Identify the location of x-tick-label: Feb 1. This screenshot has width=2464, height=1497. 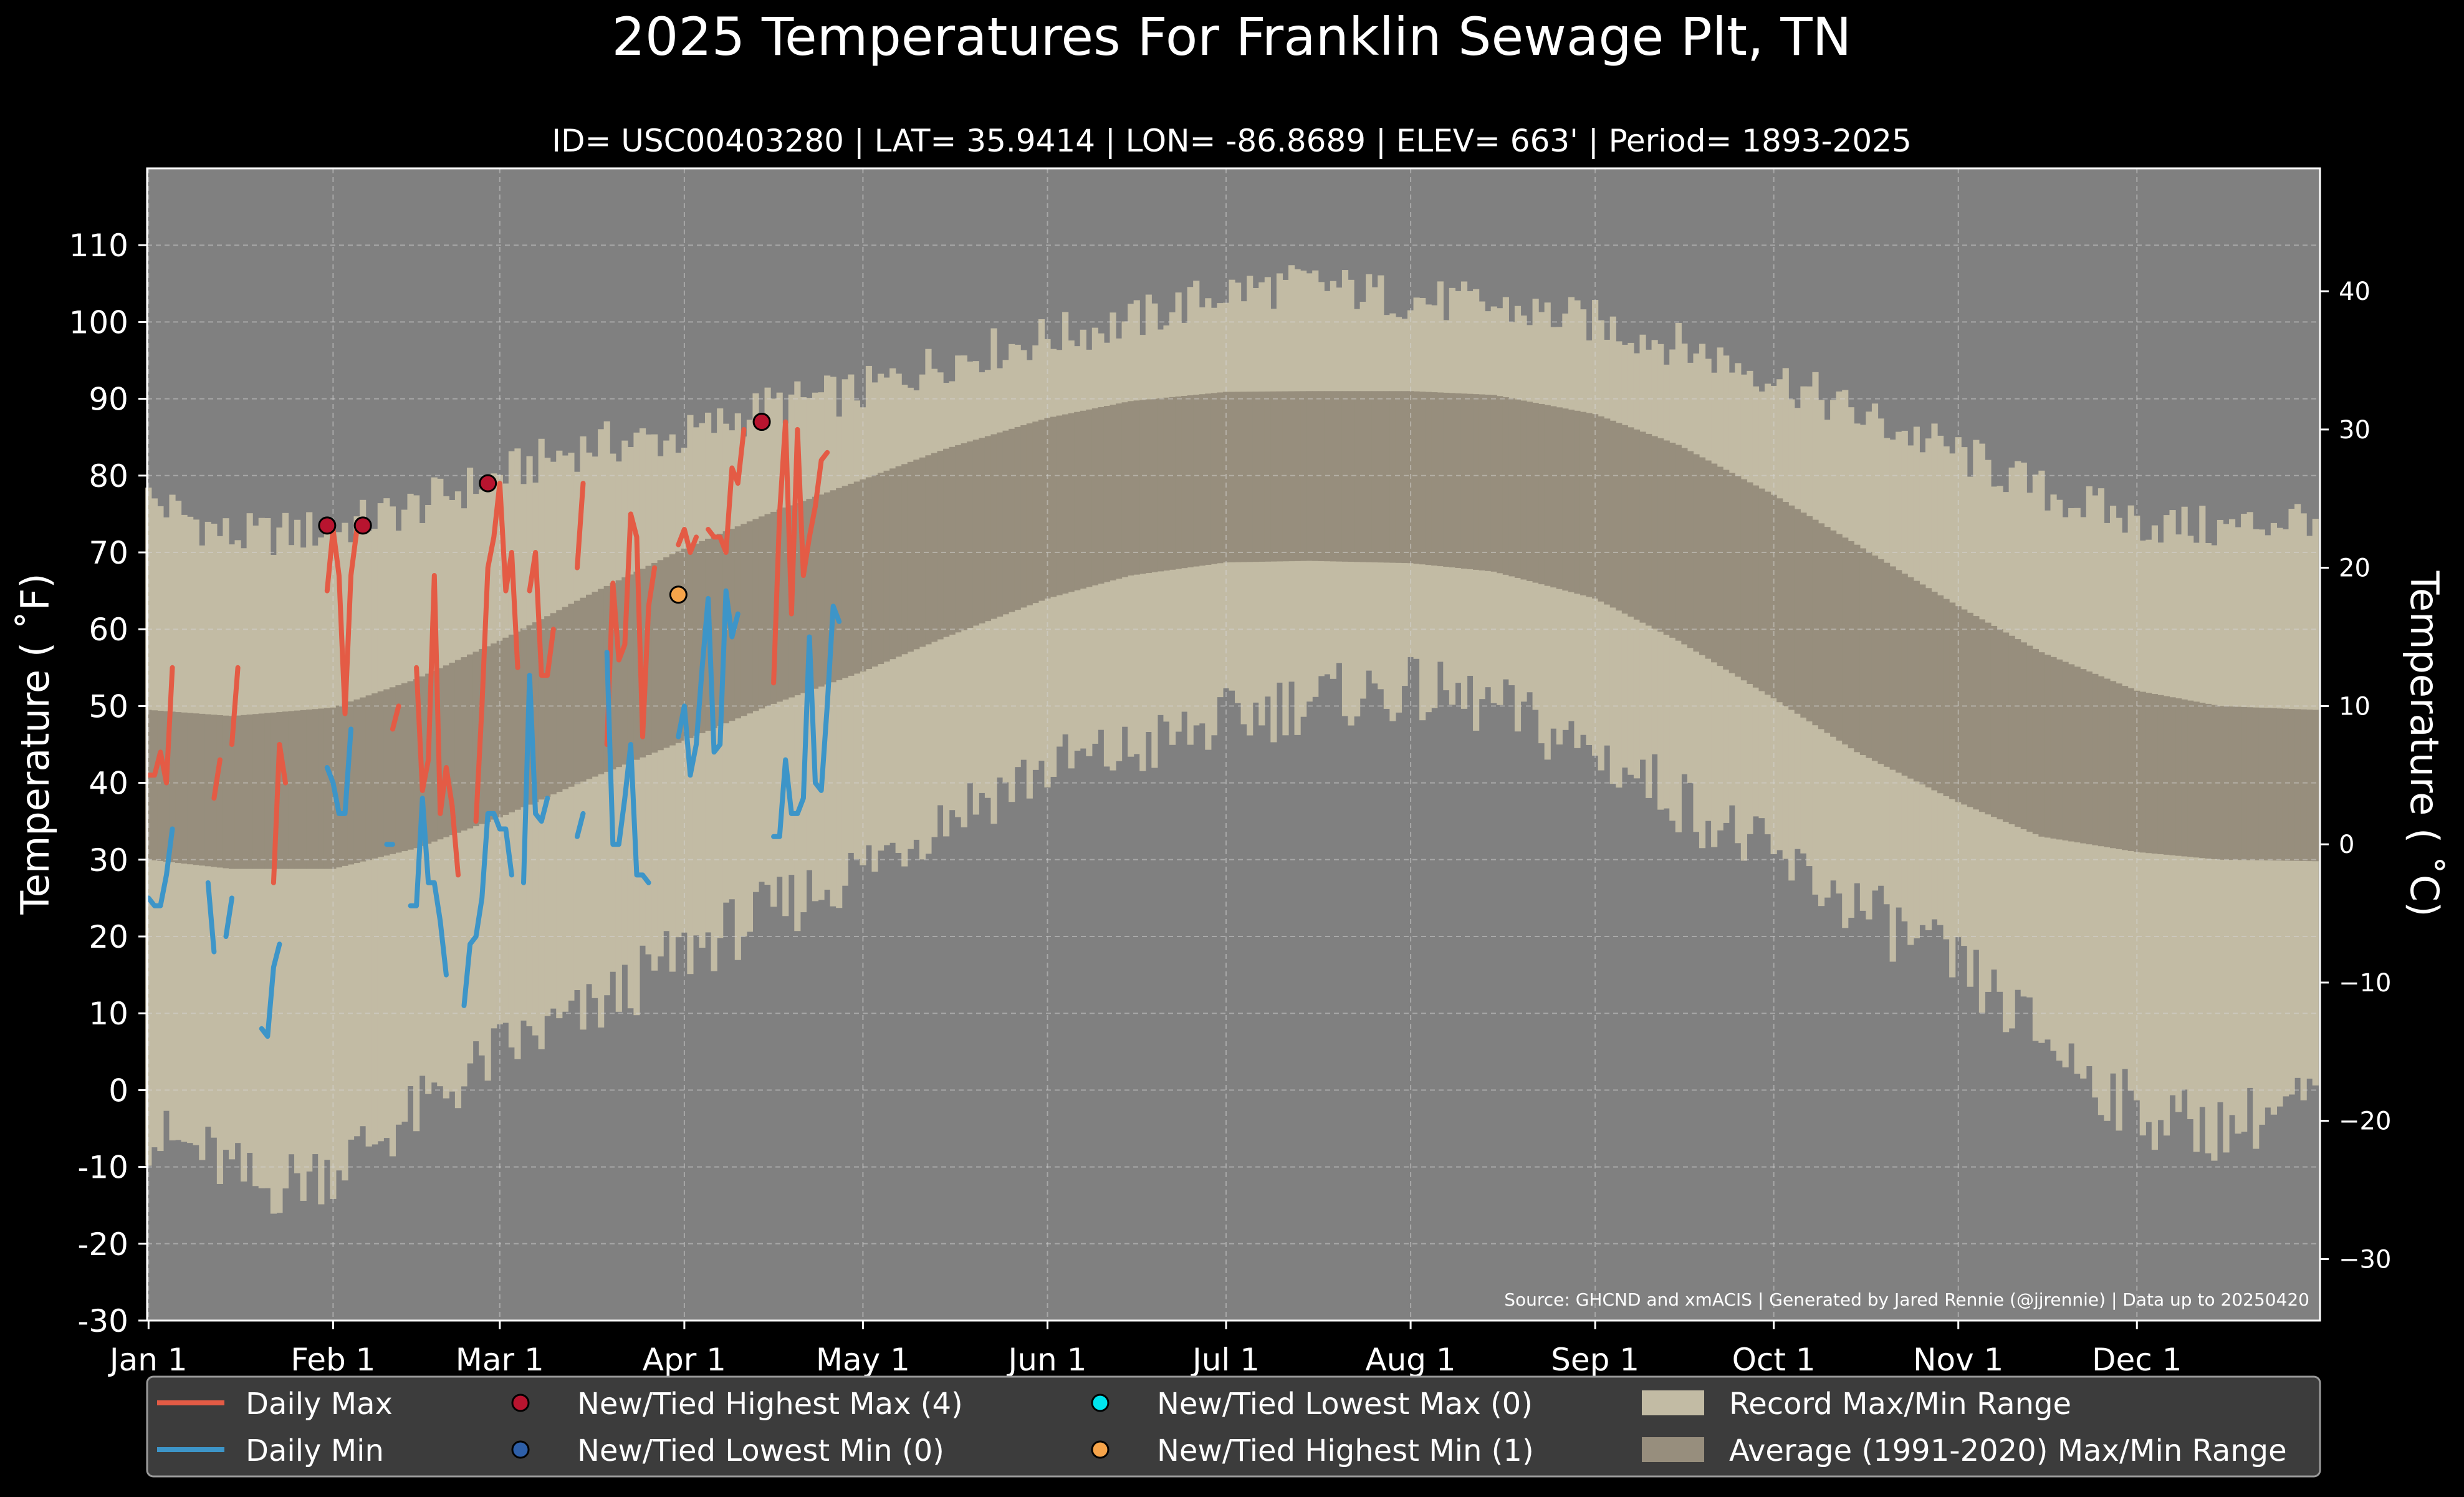
(332, 1360).